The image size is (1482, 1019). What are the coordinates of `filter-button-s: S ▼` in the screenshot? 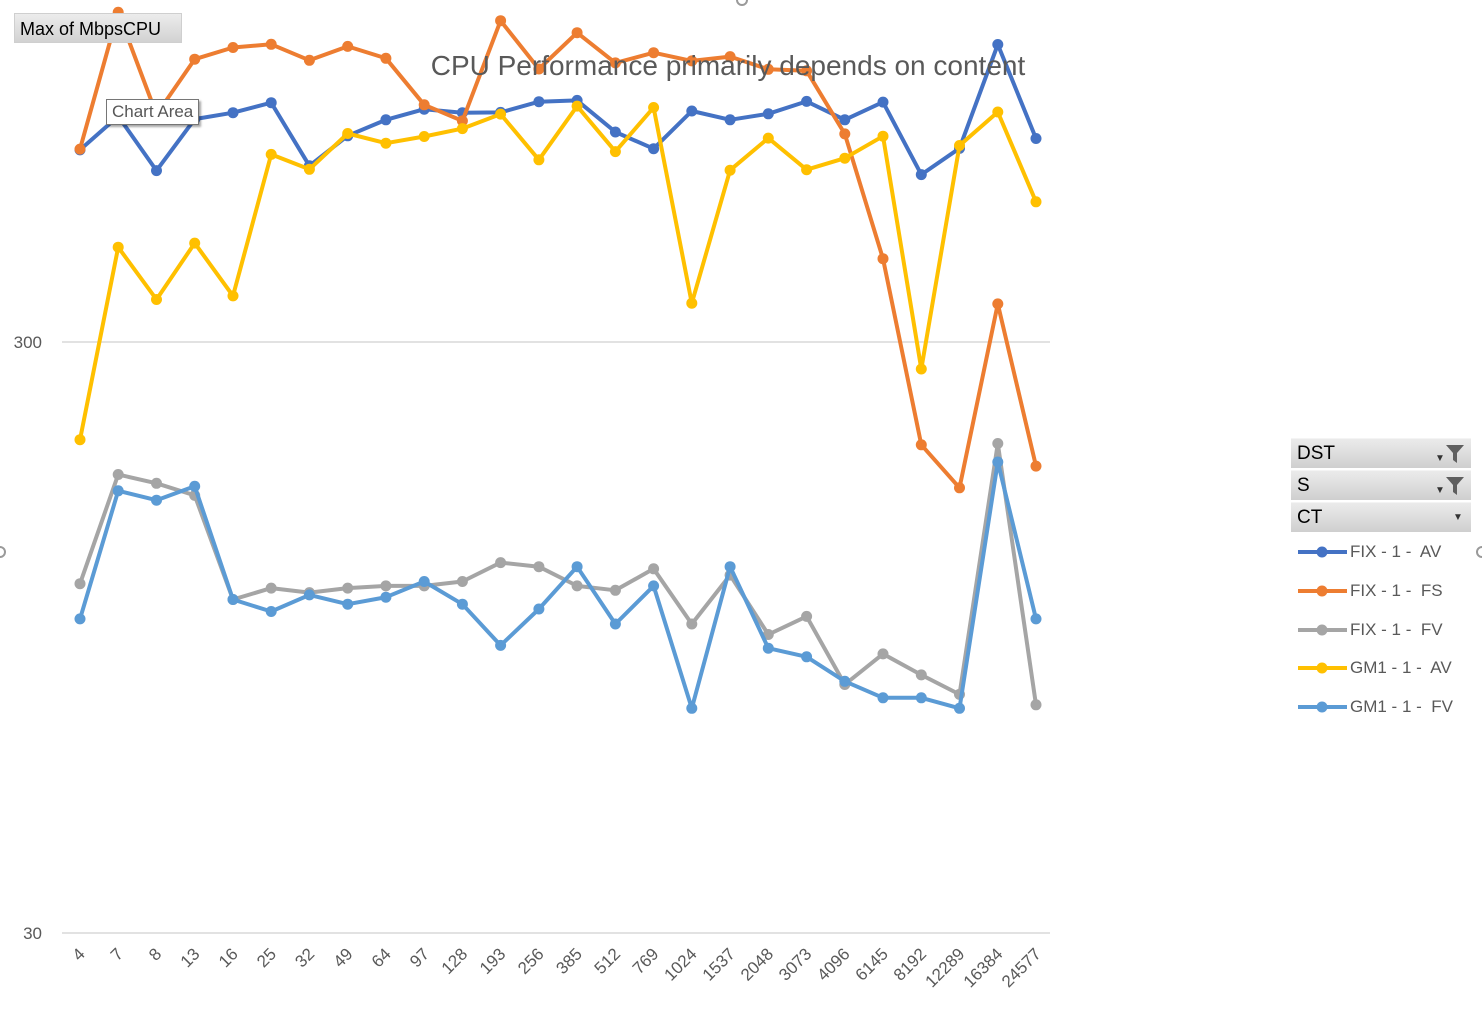 It's located at (1381, 485).